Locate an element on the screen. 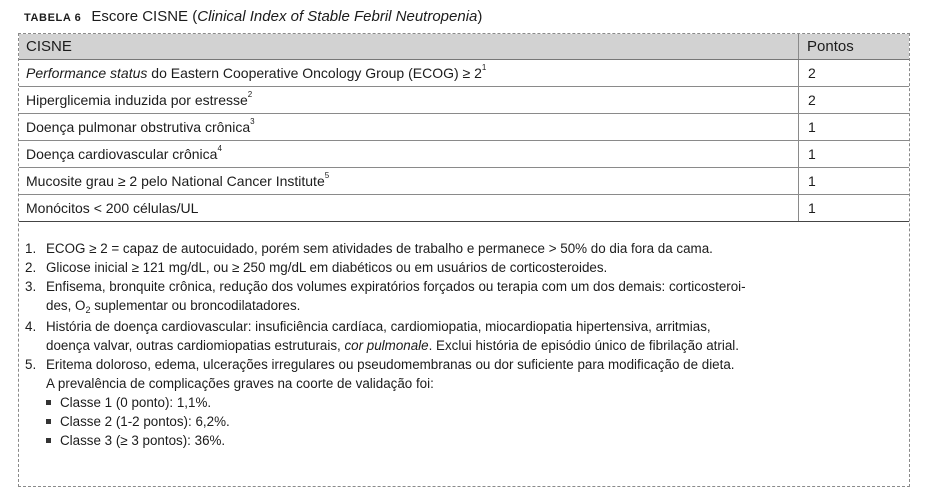  header-cisne: CISNE is located at coordinates (49, 46).